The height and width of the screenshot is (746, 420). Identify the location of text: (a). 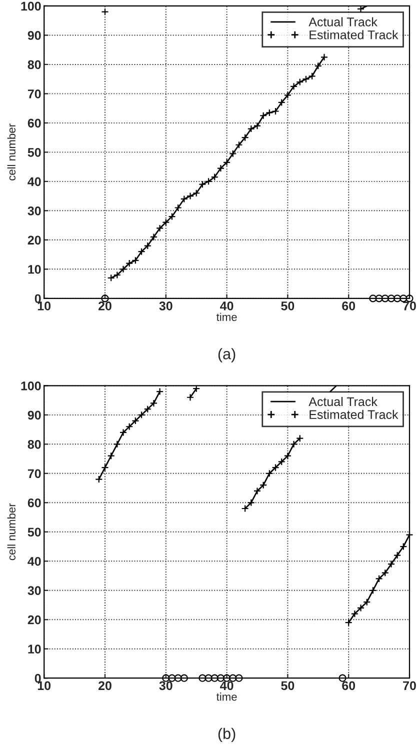
(227, 355).